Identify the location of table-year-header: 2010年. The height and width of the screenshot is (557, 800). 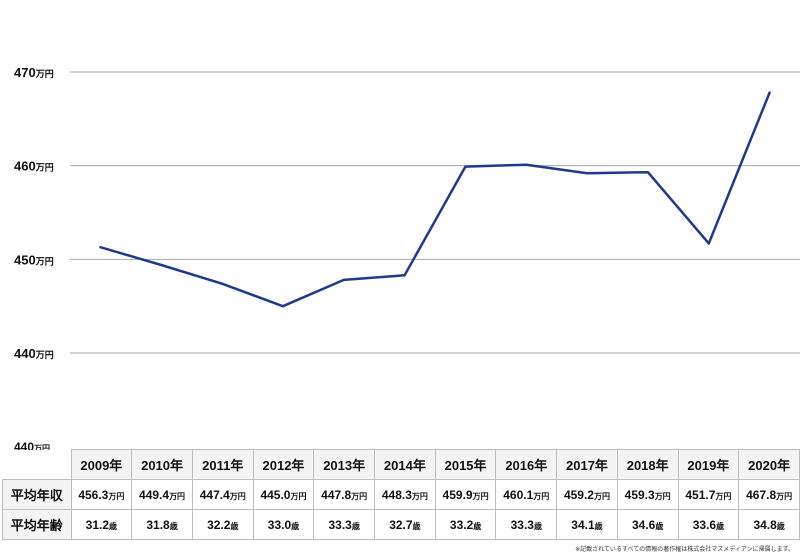
(162, 464).